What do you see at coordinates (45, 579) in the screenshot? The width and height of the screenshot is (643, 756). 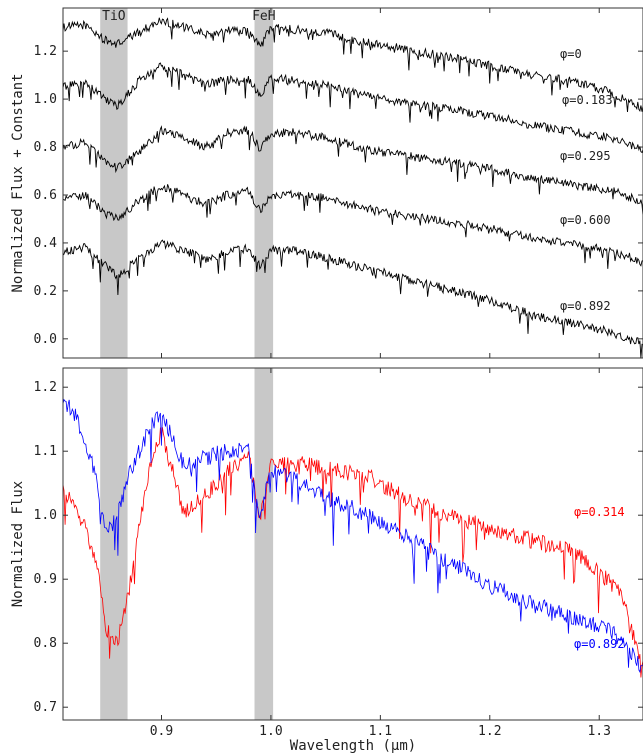 I see `y-tick-label: 0.9` at bounding box center [45, 579].